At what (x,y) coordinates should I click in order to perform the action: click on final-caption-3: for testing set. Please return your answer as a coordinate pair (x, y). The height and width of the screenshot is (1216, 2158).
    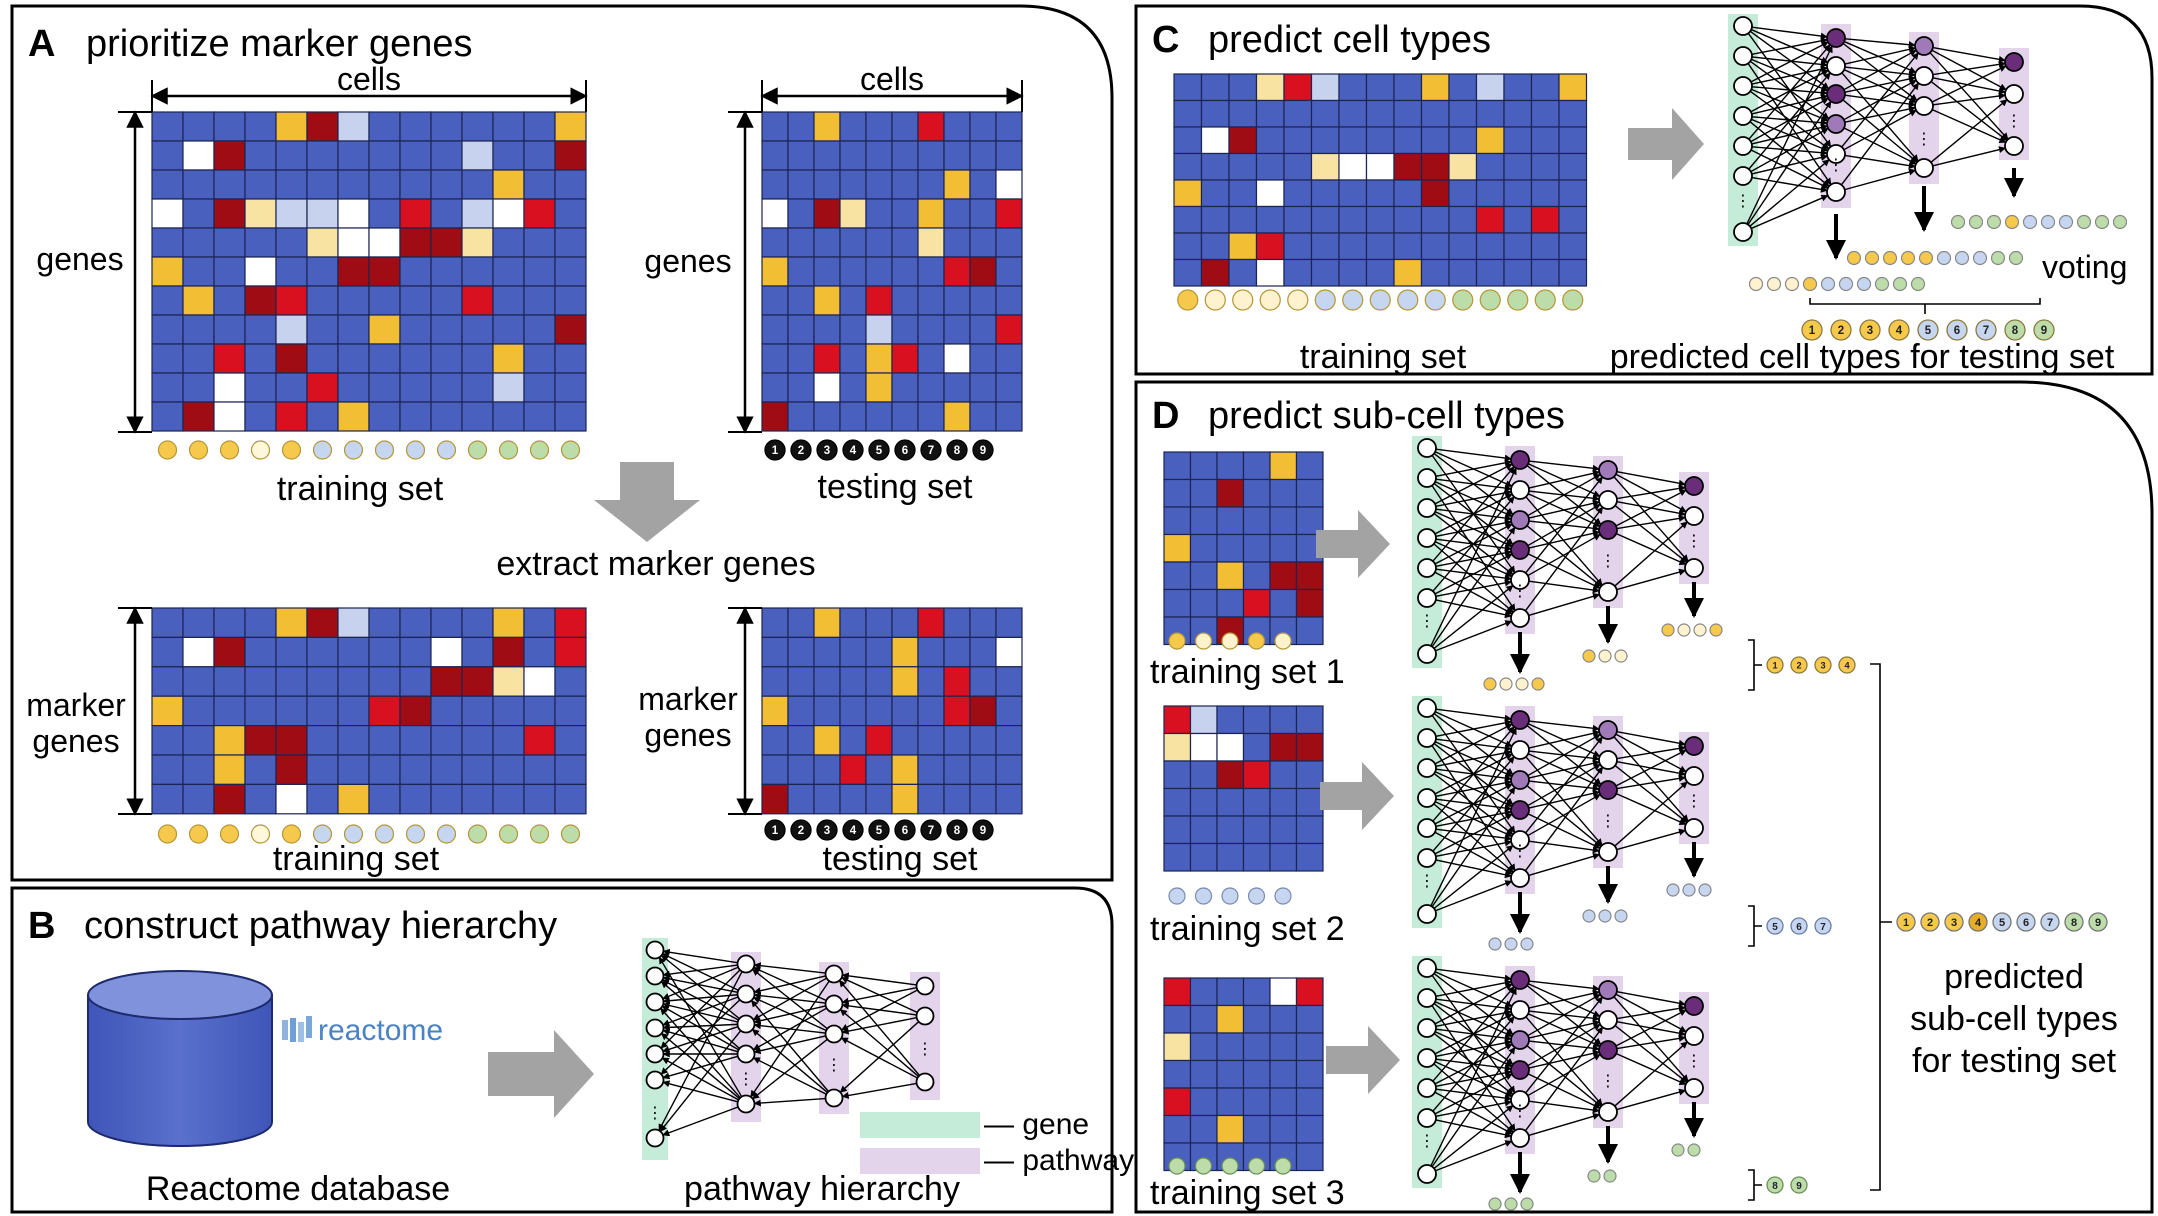
    Looking at the image, I should click on (2014, 1061).